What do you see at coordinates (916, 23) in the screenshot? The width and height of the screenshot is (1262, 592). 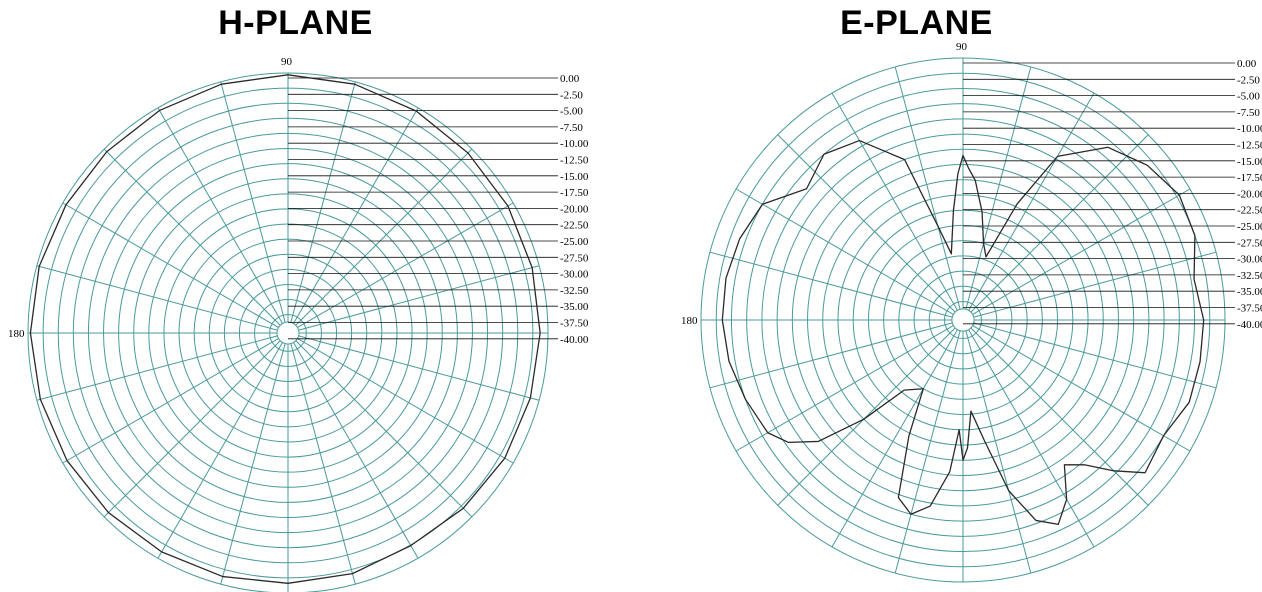 I see `e-plane-title: E-PLANE` at bounding box center [916, 23].